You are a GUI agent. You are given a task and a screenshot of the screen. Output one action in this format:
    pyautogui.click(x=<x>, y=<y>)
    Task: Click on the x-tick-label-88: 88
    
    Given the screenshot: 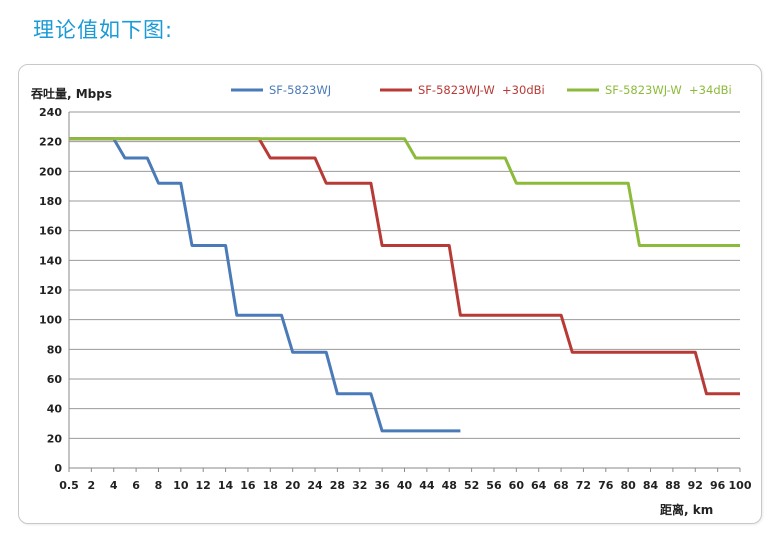 What is the action you would take?
    pyautogui.click(x=672, y=485)
    